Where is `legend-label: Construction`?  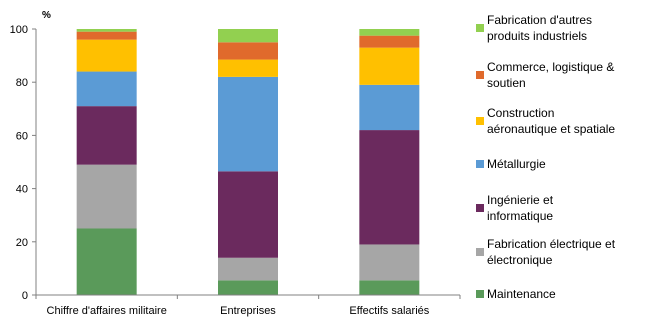 legend-label: Construction is located at coordinates (520, 113).